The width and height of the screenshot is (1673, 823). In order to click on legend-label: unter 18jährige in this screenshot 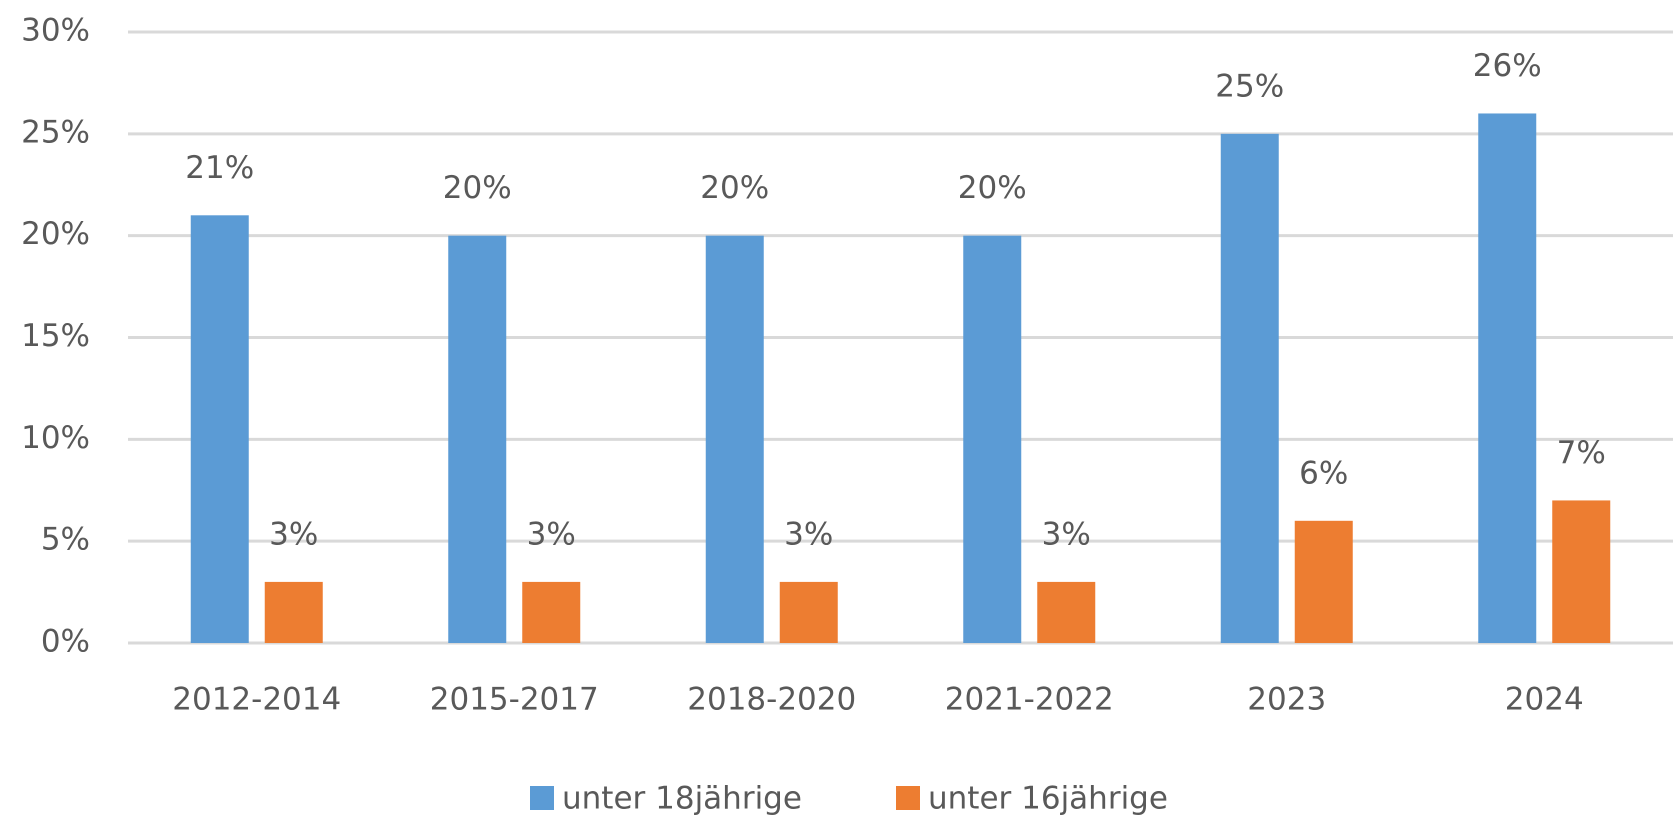, I will do `click(682, 799)`.